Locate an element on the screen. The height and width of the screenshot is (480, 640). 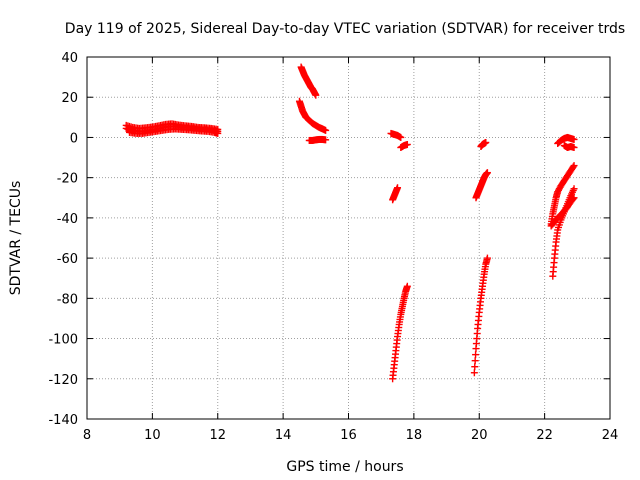
y-tick-label: 40 is located at coordinates (69, 58).